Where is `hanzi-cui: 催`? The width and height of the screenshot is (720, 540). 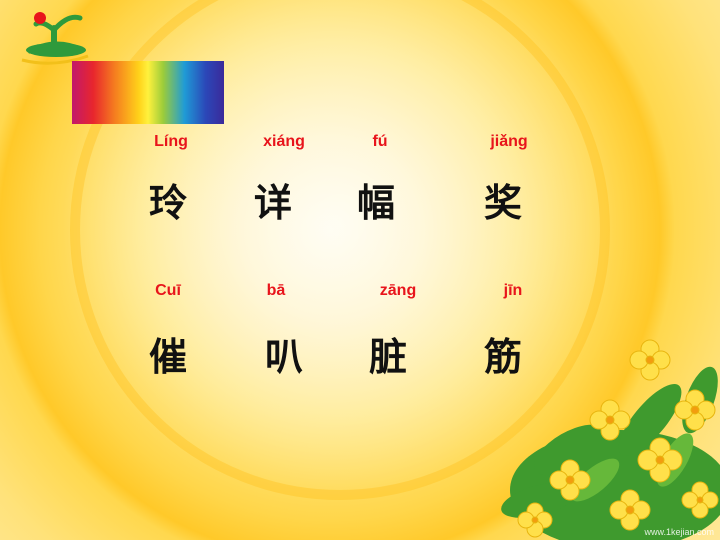 hanzi-cui: 催 is located at coordinates (167, 357).